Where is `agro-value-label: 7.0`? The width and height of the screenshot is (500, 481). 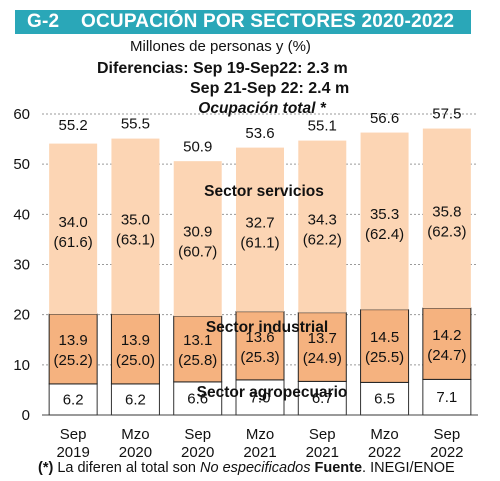
agro-value-label: 7.0 is located at coordinates (260, 397).